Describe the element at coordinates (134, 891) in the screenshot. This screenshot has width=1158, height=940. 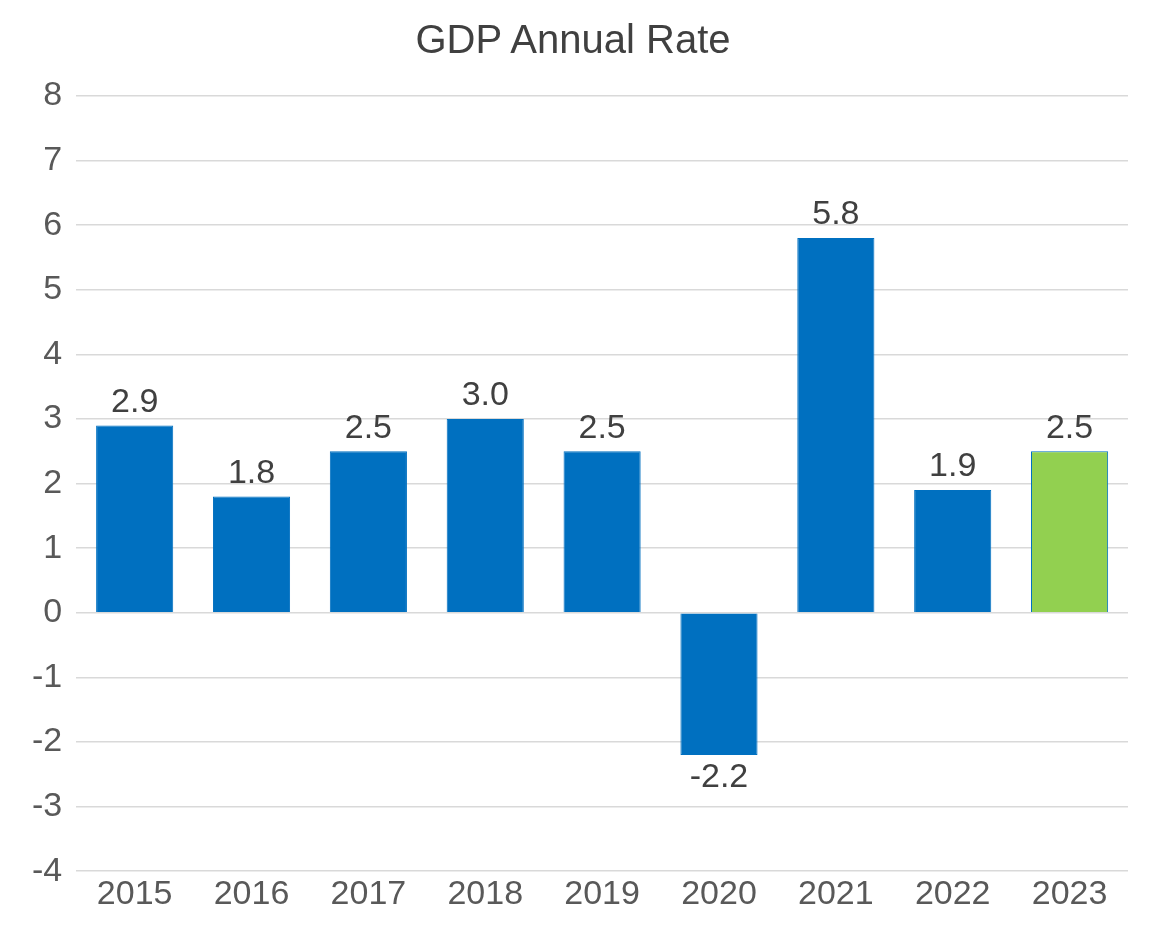
I see `x-tick-label: 2015` at that location.